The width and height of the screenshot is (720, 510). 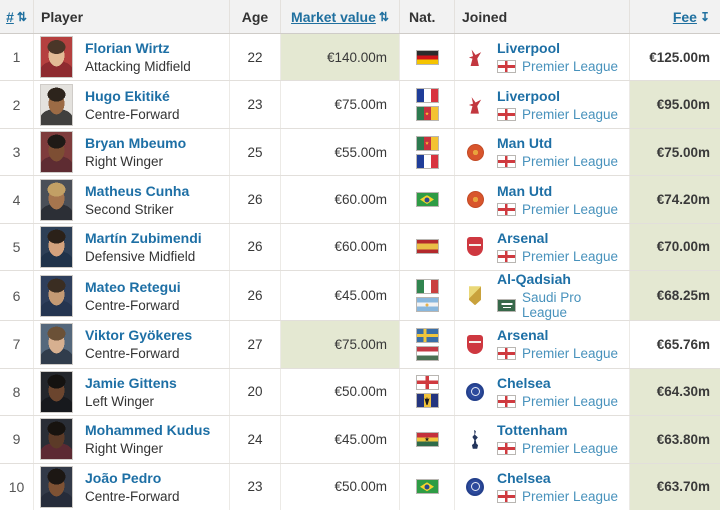 What do you see at coordinates (532, 430) in the screenshot?
I see `club-name-link: Tottenham` at bounding box center [532, 430].